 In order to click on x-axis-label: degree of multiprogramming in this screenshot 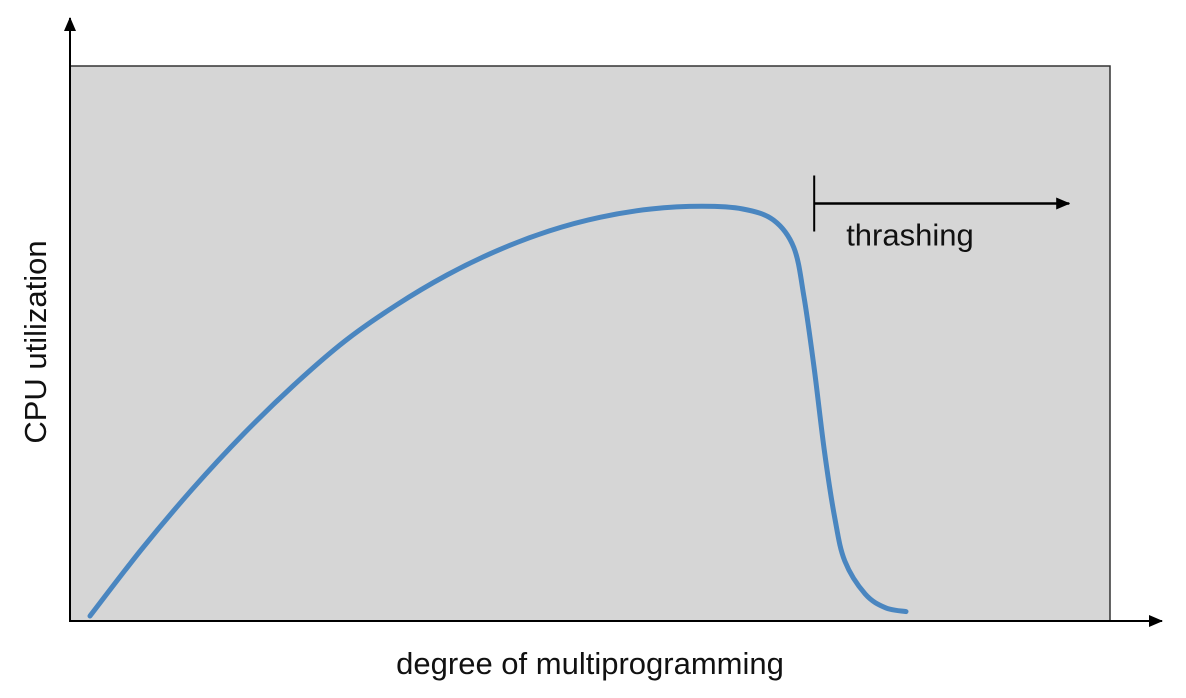, I will do `click(590, 663)`.